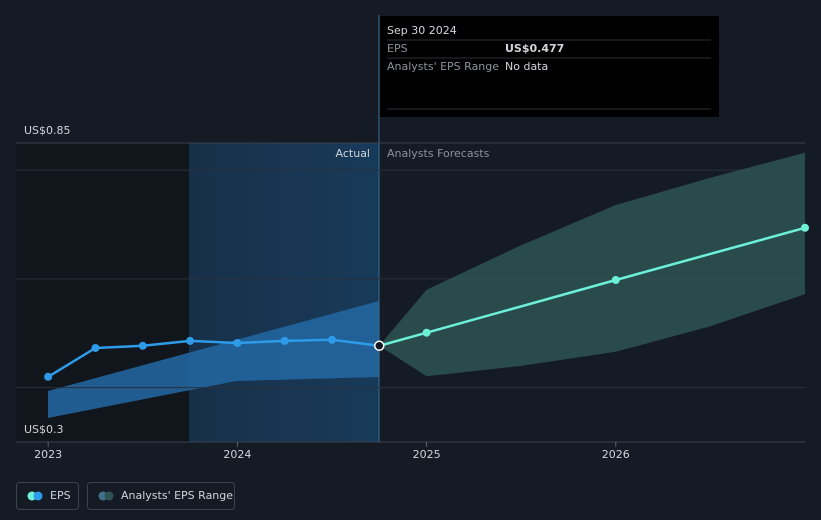  Describe the element at coordinates (353, 153) in the screenshot. I see `annotation-actual: Actual` at that location.